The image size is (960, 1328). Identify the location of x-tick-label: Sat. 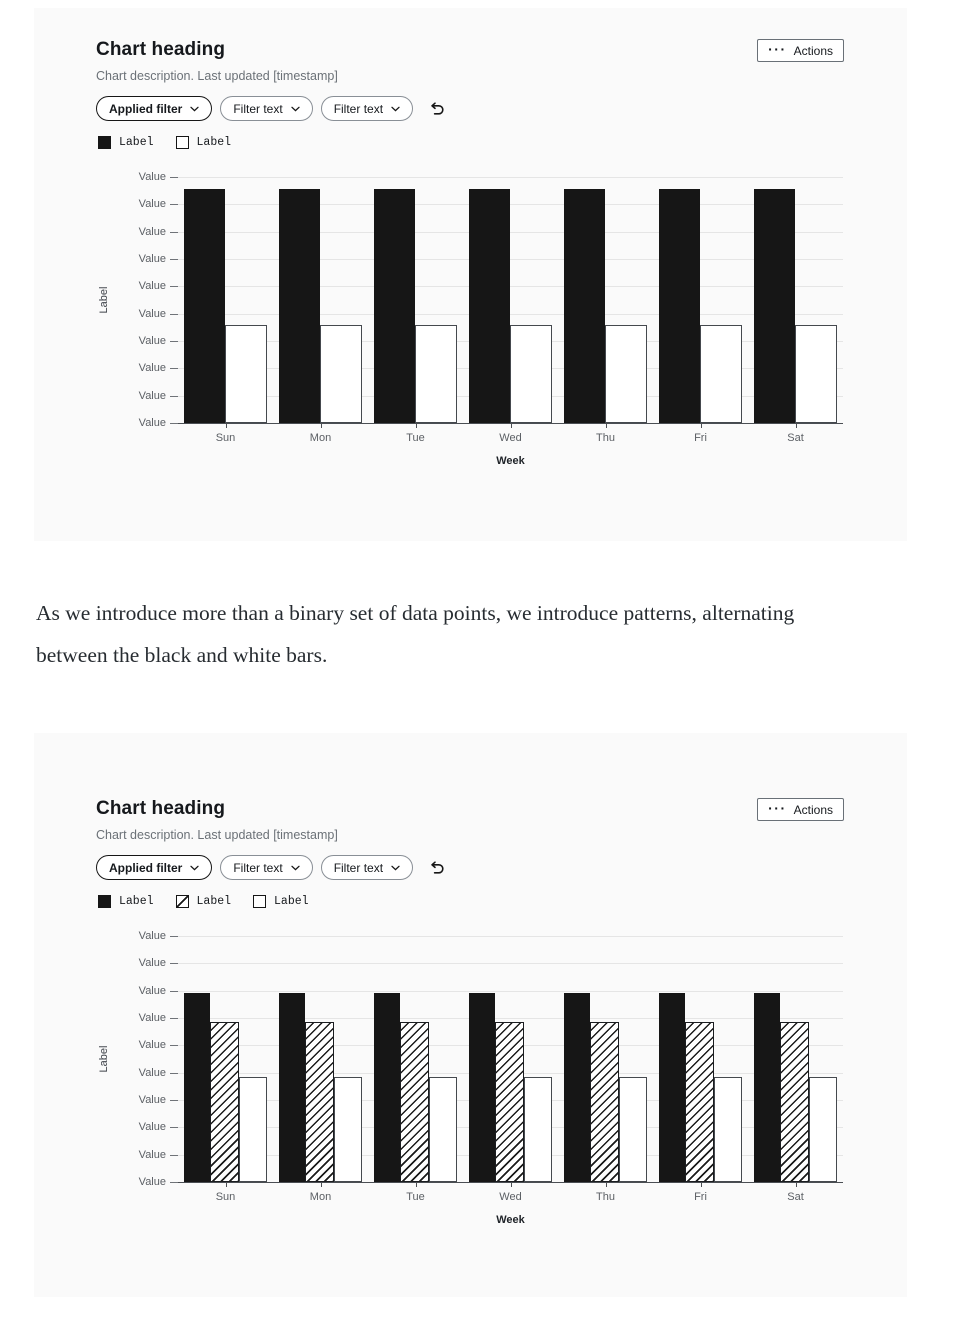
(795, 438).